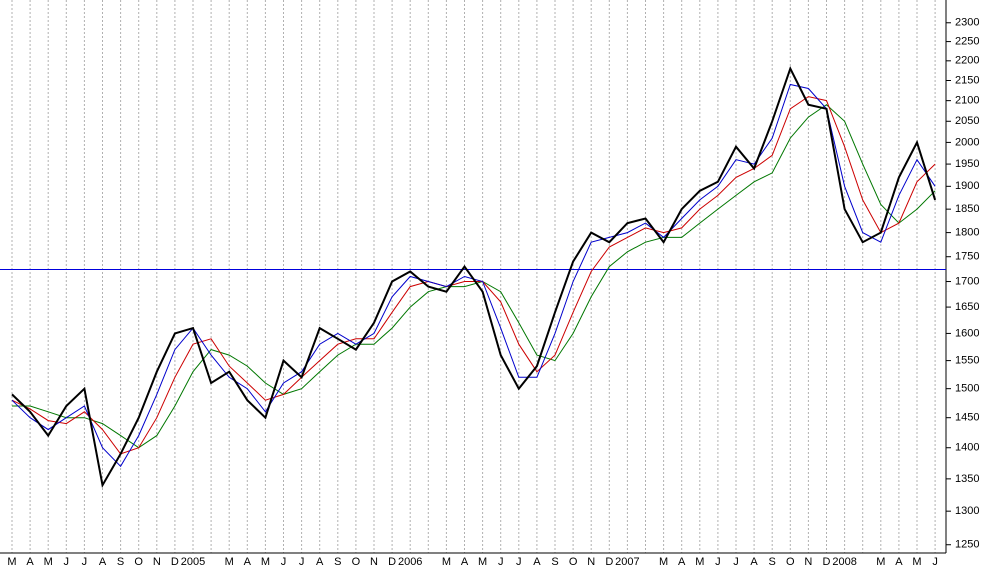 Image resolution: width=994 pixels, height=569 pixels. Describe the element at coordinates (967, 101) in the screenshot. I see `y-tick-label: 2100` at that location.